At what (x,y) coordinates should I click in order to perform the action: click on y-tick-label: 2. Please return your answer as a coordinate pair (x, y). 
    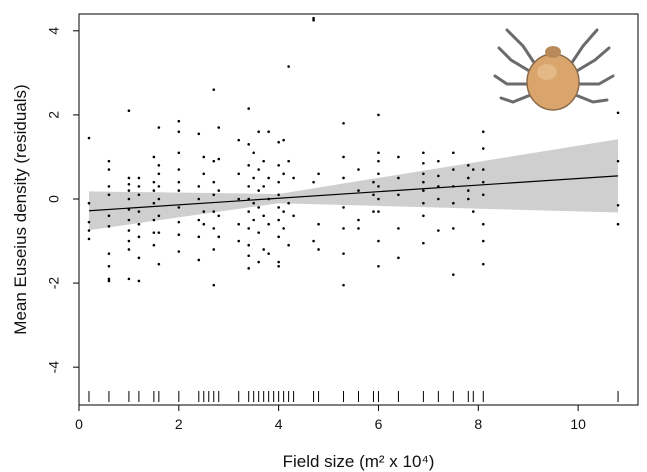
    Looking at the image, I should click on (54, 115).